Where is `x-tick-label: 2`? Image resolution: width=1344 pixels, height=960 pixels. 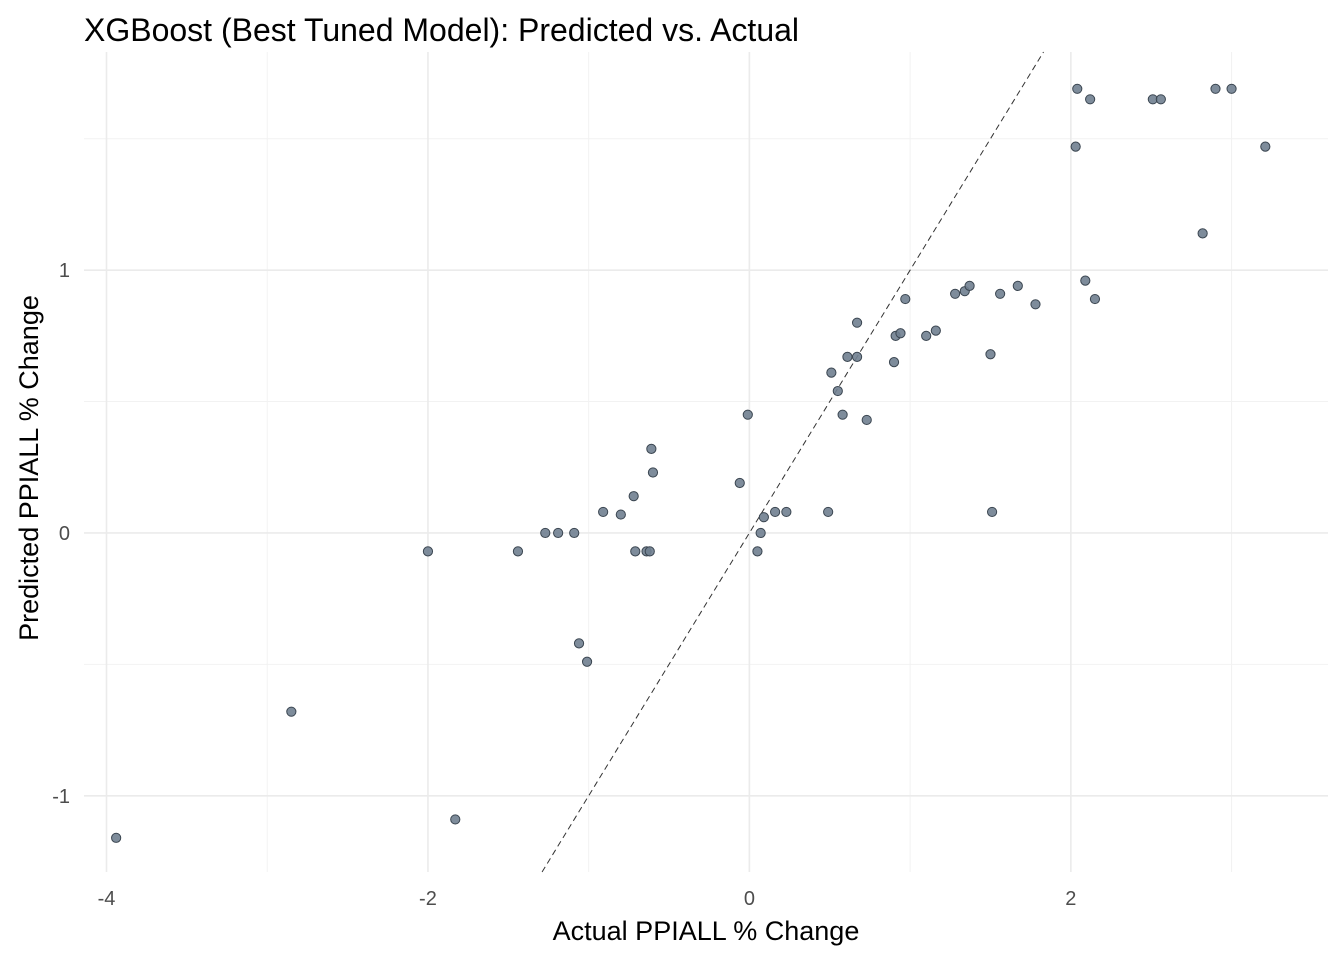 x-tick-label: 2 is located at coordinates (1070, 899).